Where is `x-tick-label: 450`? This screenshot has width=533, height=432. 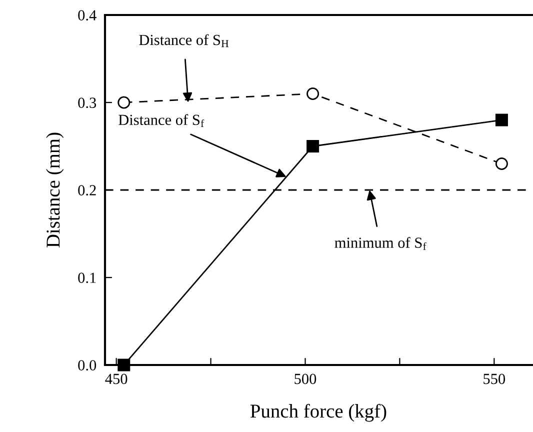
x-tick-label: 450 is located at coordinates (116, 379).